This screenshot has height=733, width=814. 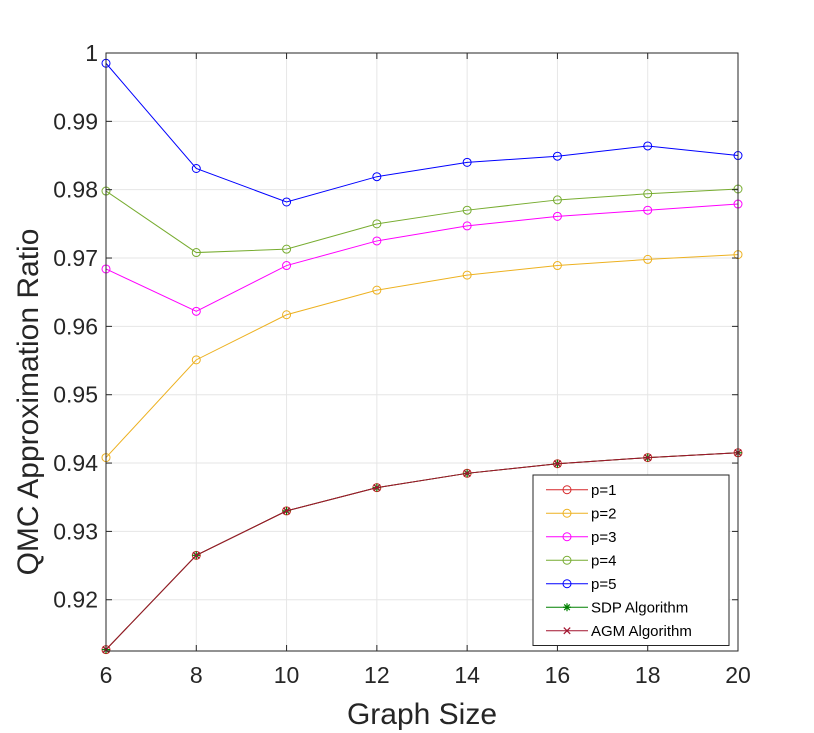 I want to click on x-tick-label: 14, so click(x=467, y=675).